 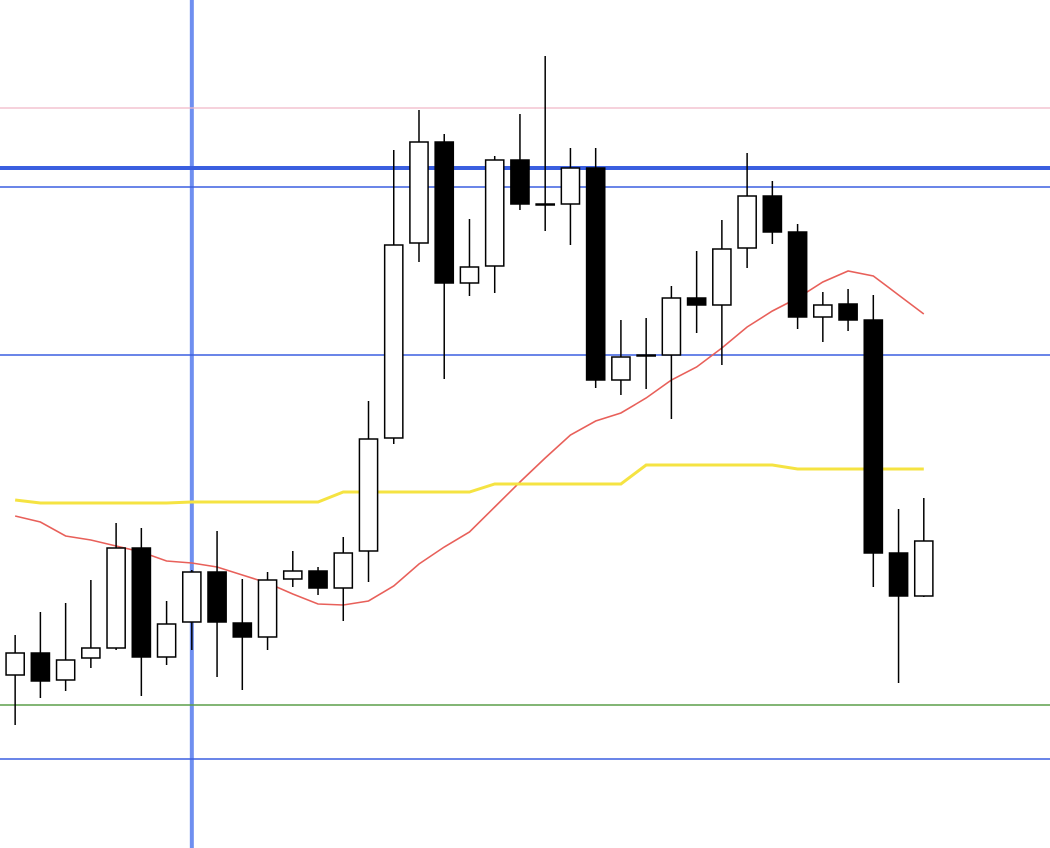 What do you see at coordinates (469, 484) in the screenshot?
I see `indicator-line` at bounding box center [469, 484].